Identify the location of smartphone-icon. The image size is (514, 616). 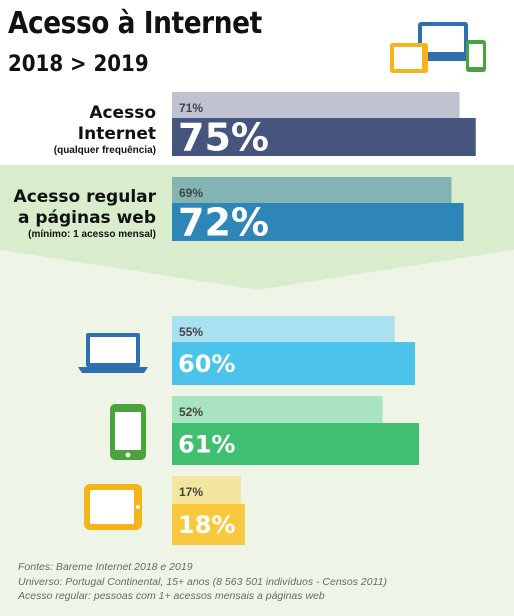
(128, 432).